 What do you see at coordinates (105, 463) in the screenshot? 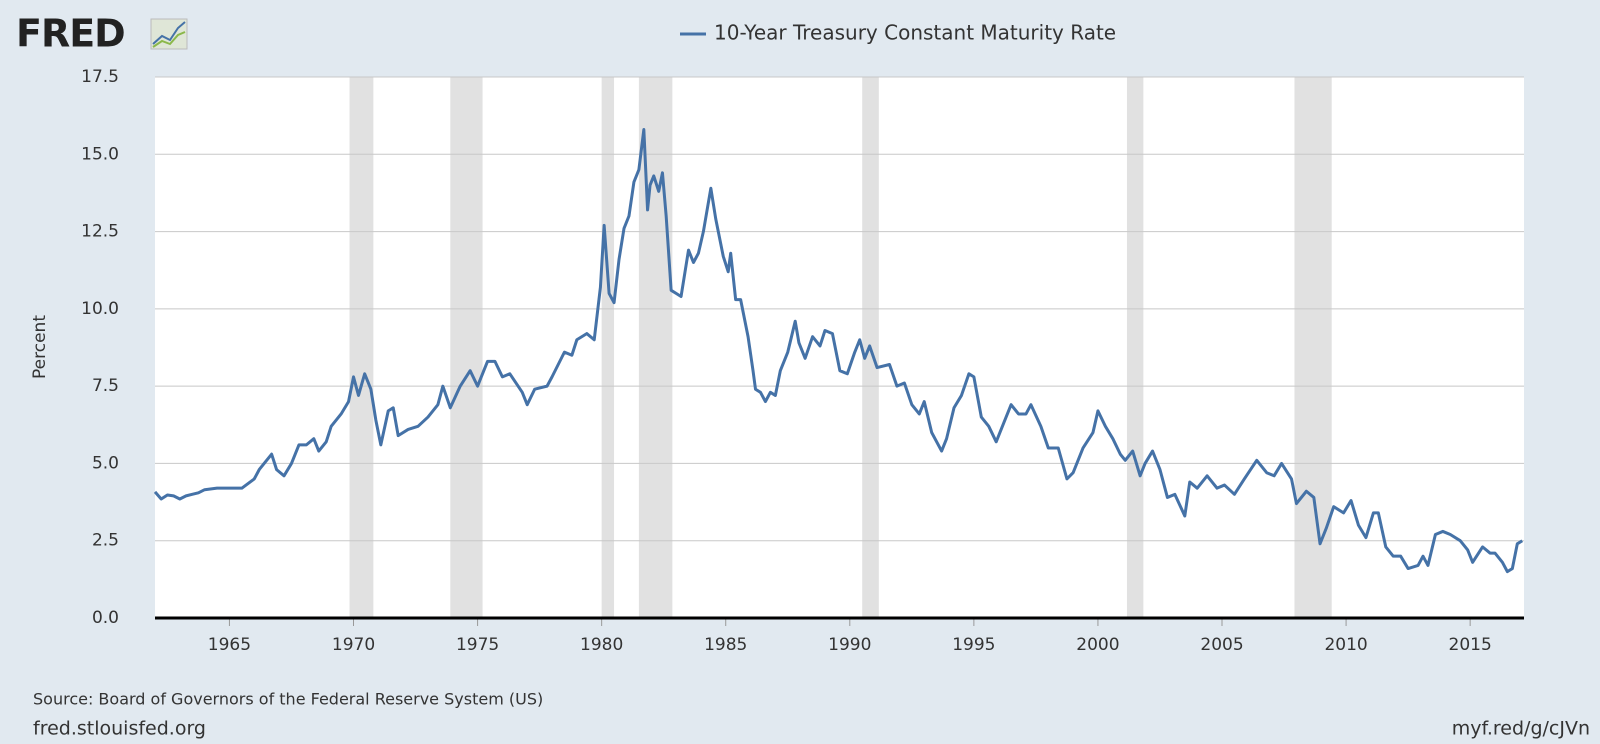
I see `y-tick-label: 5.0` at bounding box center [105, 463].